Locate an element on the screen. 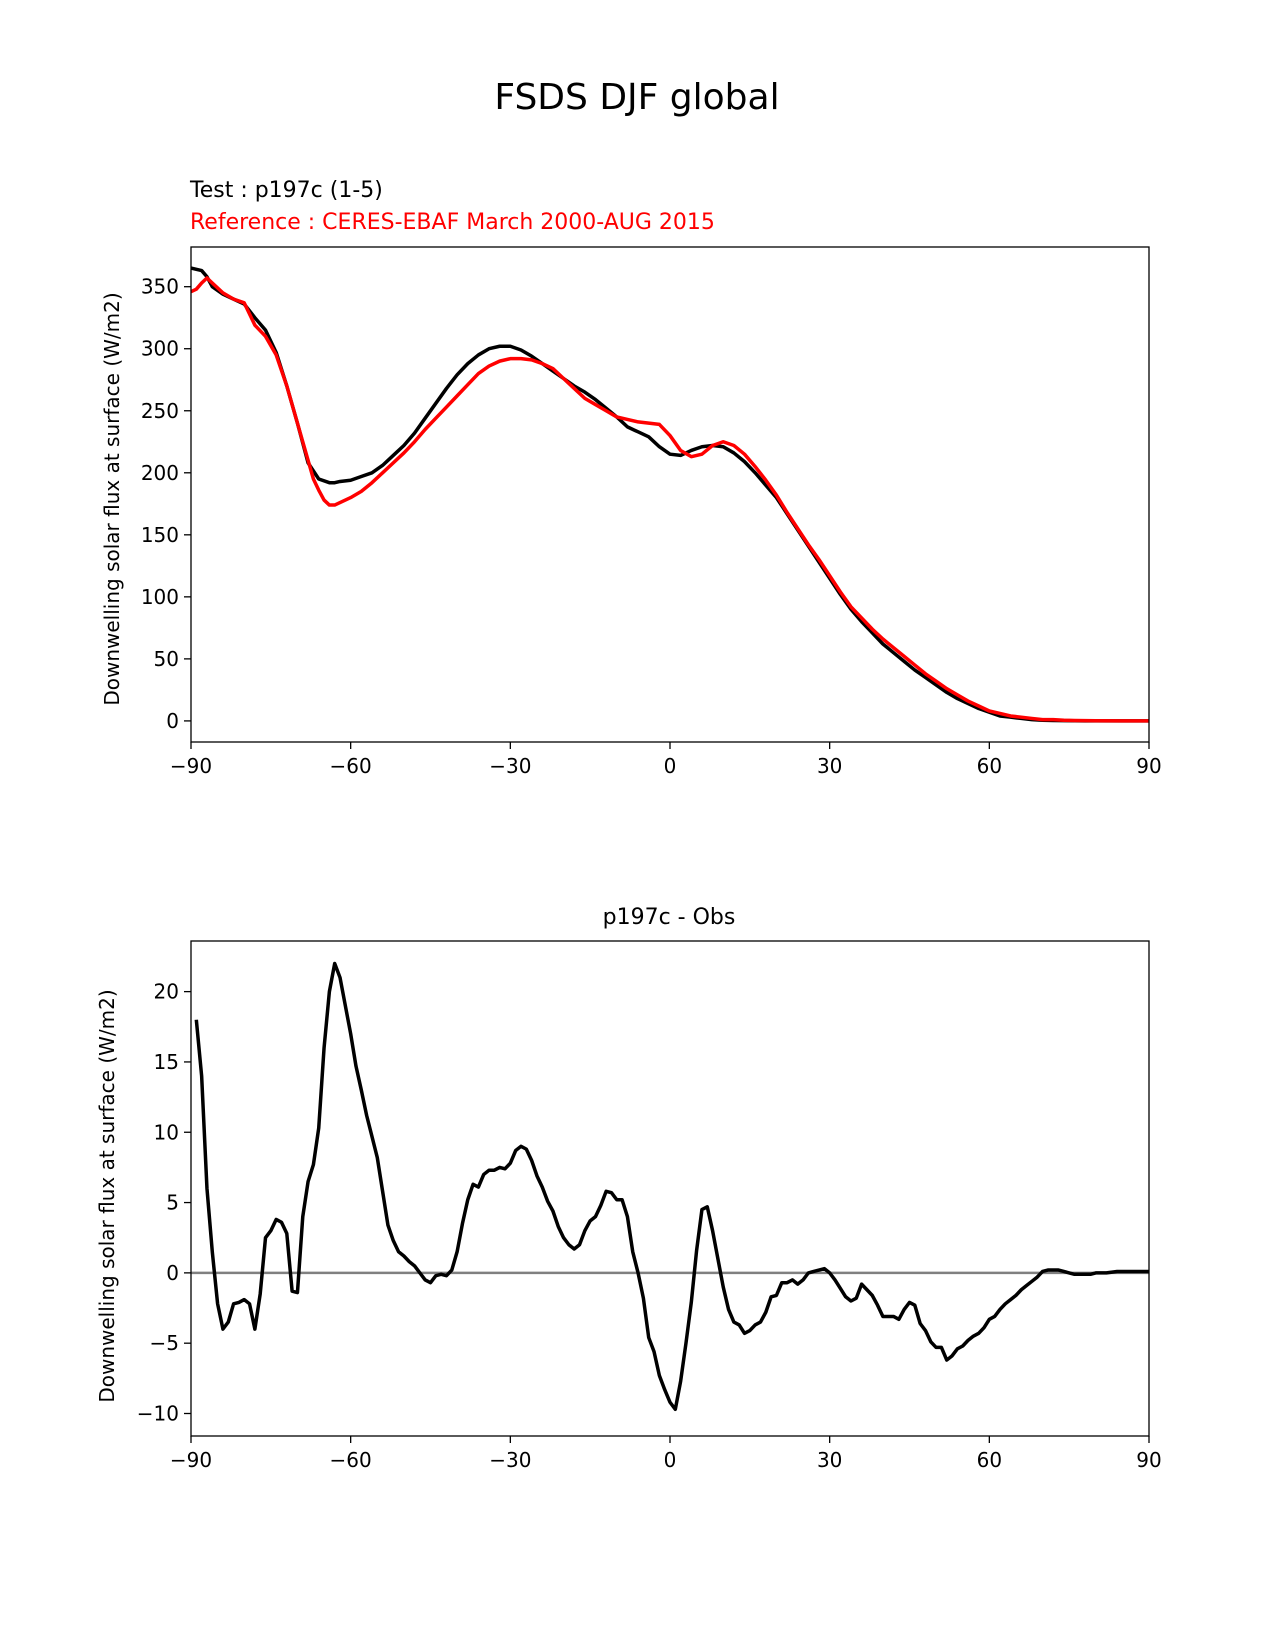  top-y-tick-label: 150 is located at coordinates (160, 535).